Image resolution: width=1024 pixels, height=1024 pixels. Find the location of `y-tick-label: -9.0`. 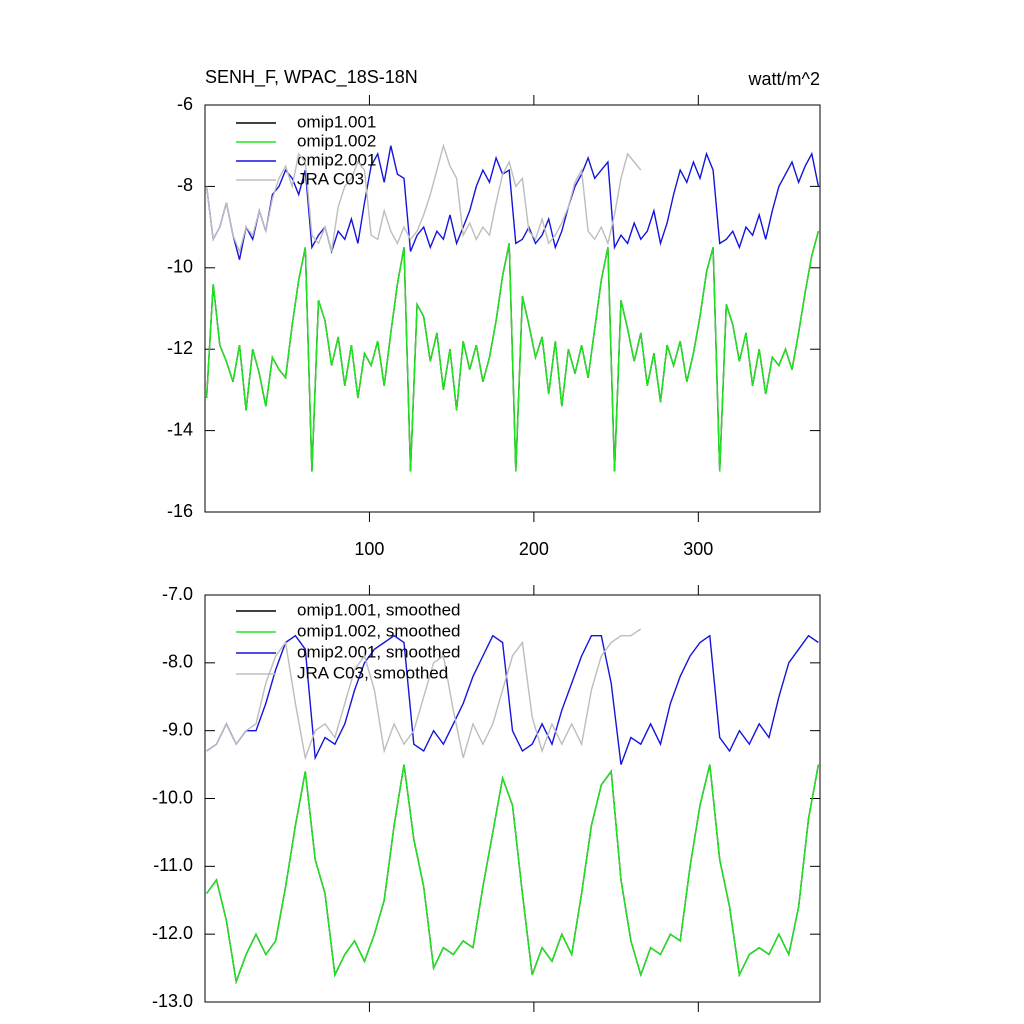

y-tick-label: -9.0 is located at coordinates (177, 729).